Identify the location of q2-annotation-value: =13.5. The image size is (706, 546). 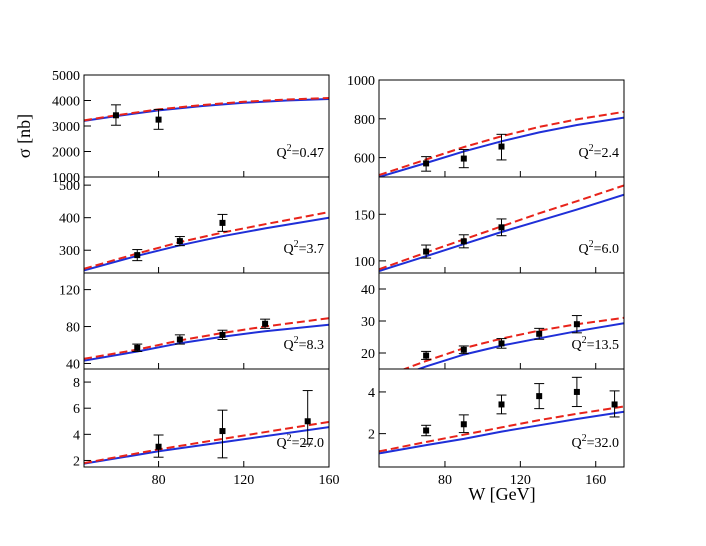
(603, 345).